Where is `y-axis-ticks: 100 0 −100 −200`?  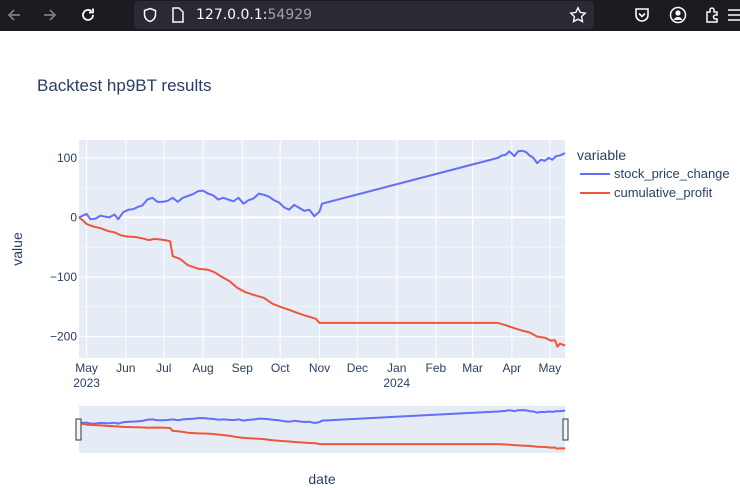
y-axis-ticks: 100 0 −100 −200 is located at coordinates (63, 247).